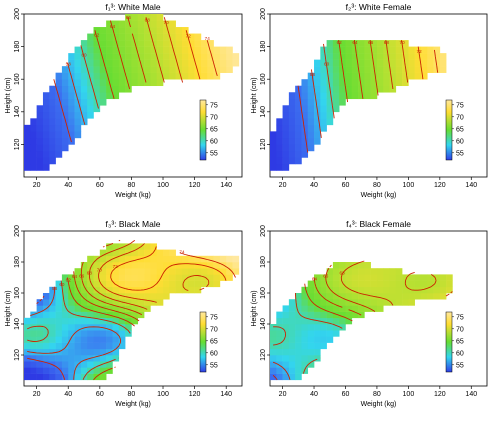 The image size is (490, 422). I want to click on colorbar-tick-label: 65, so click(214, 129).